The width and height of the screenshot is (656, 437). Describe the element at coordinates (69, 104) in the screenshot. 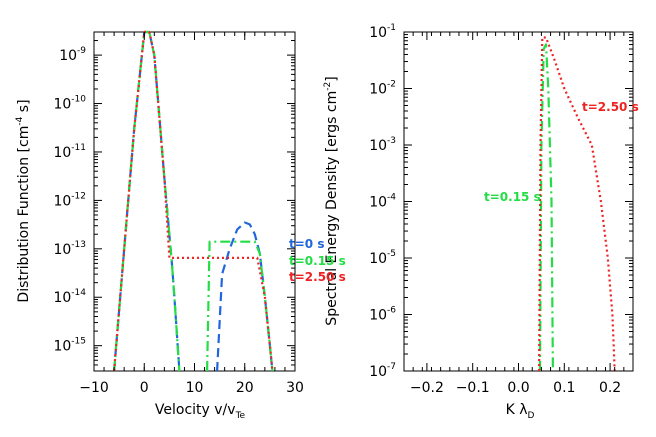

I see `left-y-tick-label: 10-10` at that location.